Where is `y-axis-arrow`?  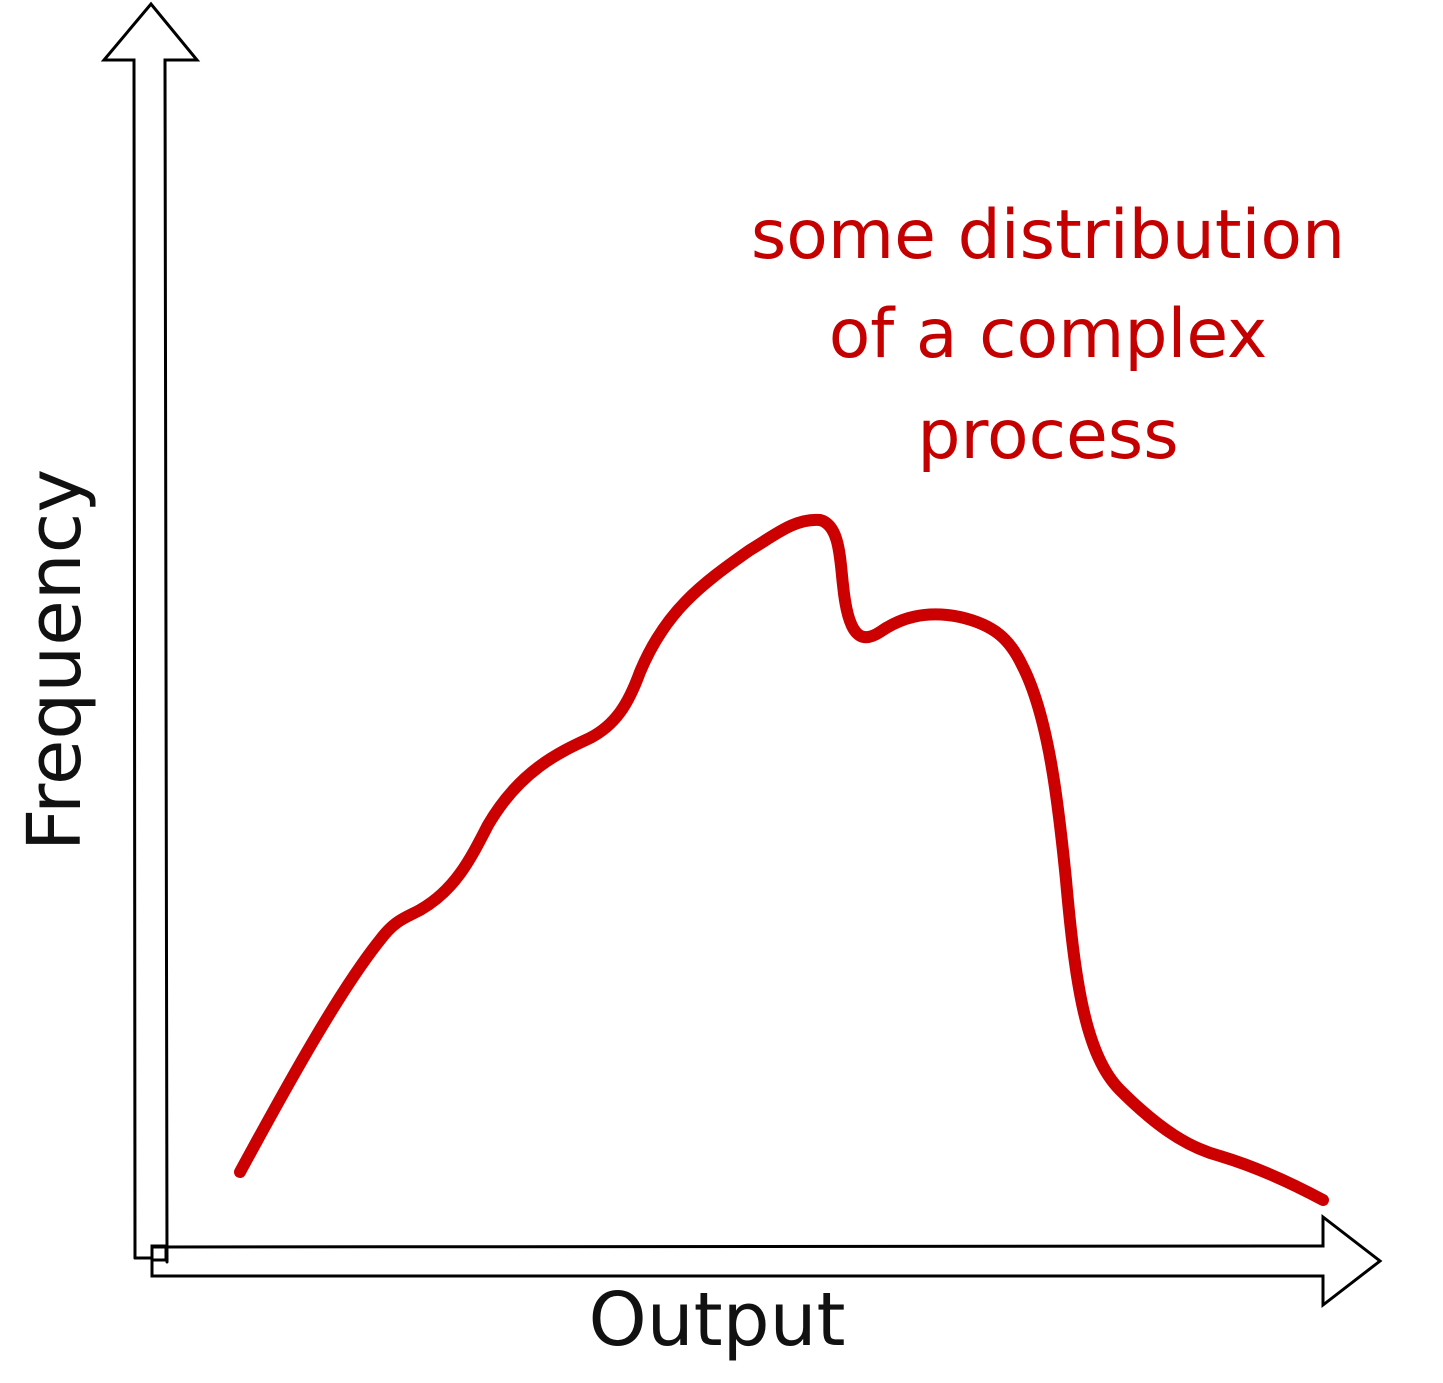
y-axis-arrow is located at coordinates (150, 632).